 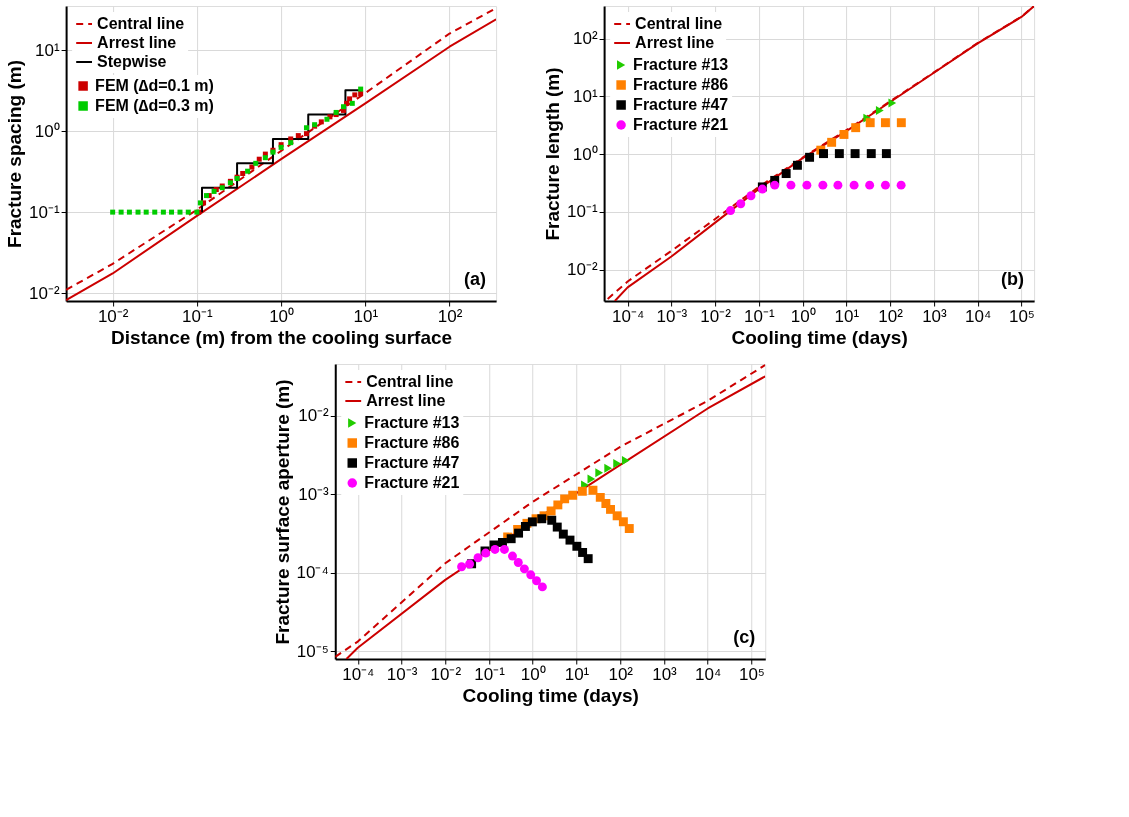 I want to click on x-axis-title: Distance (m) from the cooling surface, so click(x=282, y=337).